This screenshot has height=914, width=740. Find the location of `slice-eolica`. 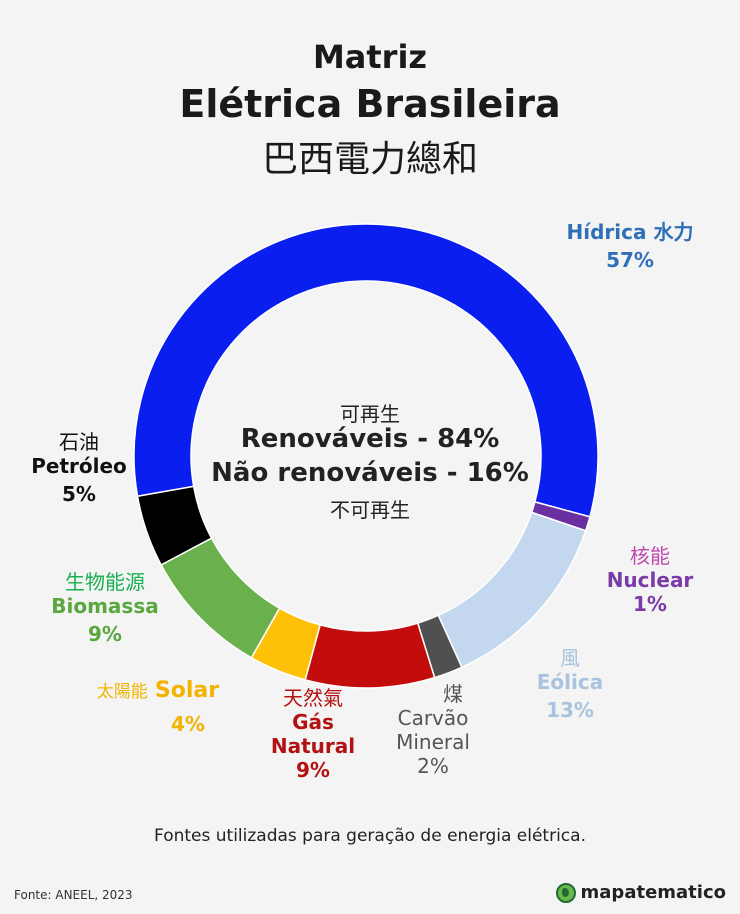

slice-eolica is located at coordinates (512, 590).